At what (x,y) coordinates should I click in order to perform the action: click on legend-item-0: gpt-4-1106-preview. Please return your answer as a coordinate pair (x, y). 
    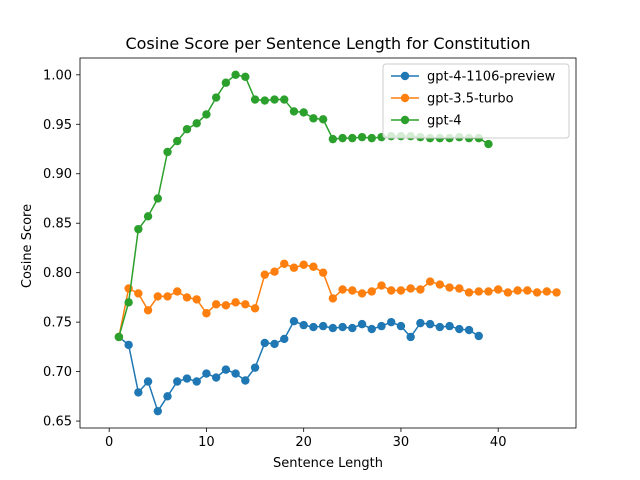
    Looking at the image, I should click on (473, 77).